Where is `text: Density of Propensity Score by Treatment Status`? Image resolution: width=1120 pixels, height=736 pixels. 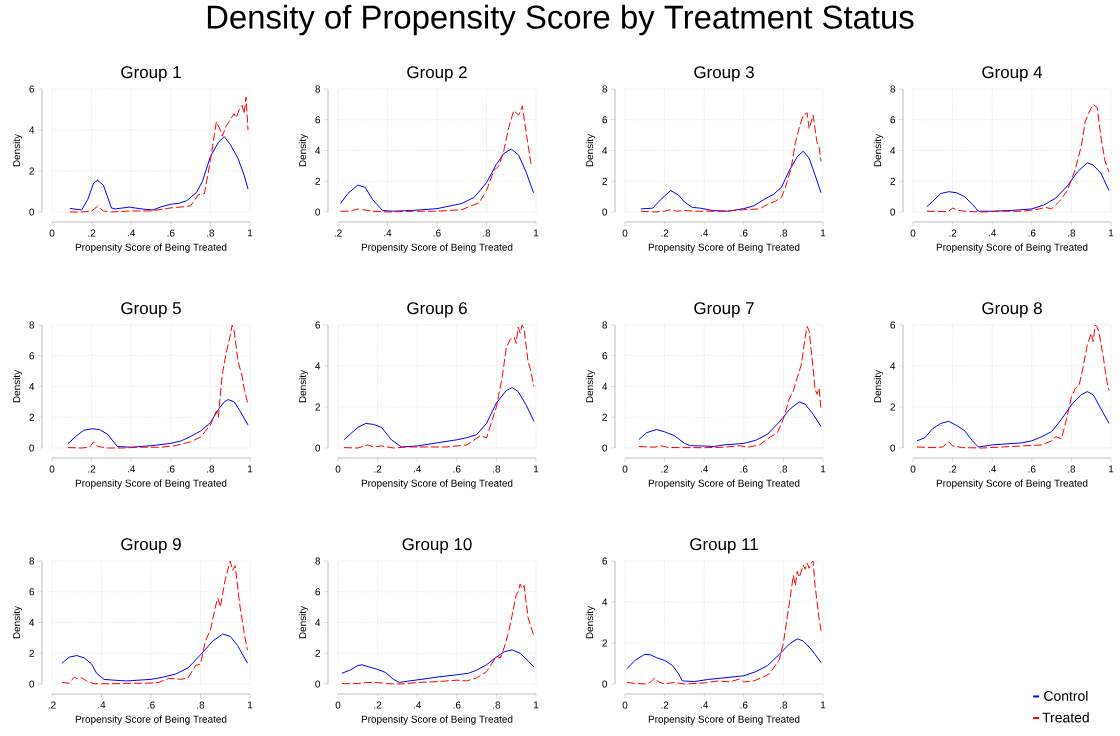 text: Density of Propensity Score by Treatment Status is located at coordinates (560, 20).